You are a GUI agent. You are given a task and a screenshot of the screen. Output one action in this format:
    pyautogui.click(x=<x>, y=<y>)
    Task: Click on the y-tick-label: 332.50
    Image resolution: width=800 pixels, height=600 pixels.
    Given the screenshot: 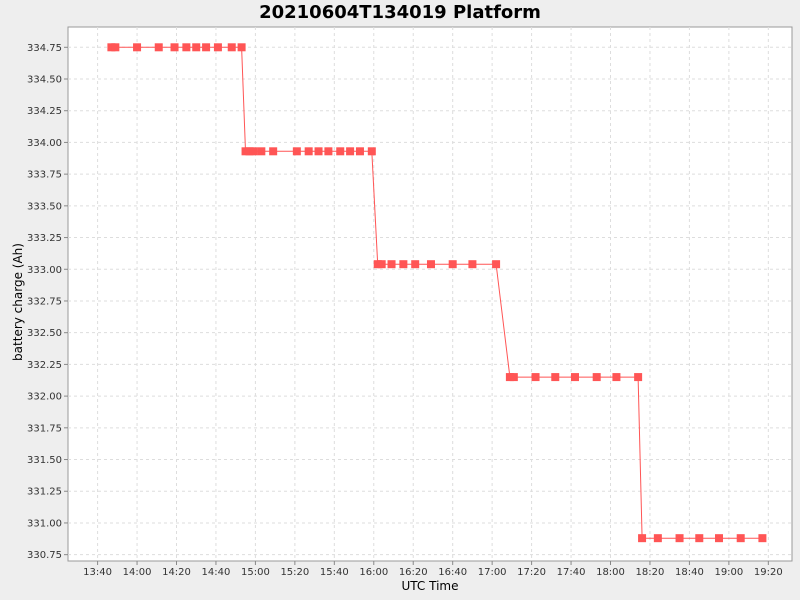 What is the action you would take?
    pyautogui.click(x=44, y=333)
    